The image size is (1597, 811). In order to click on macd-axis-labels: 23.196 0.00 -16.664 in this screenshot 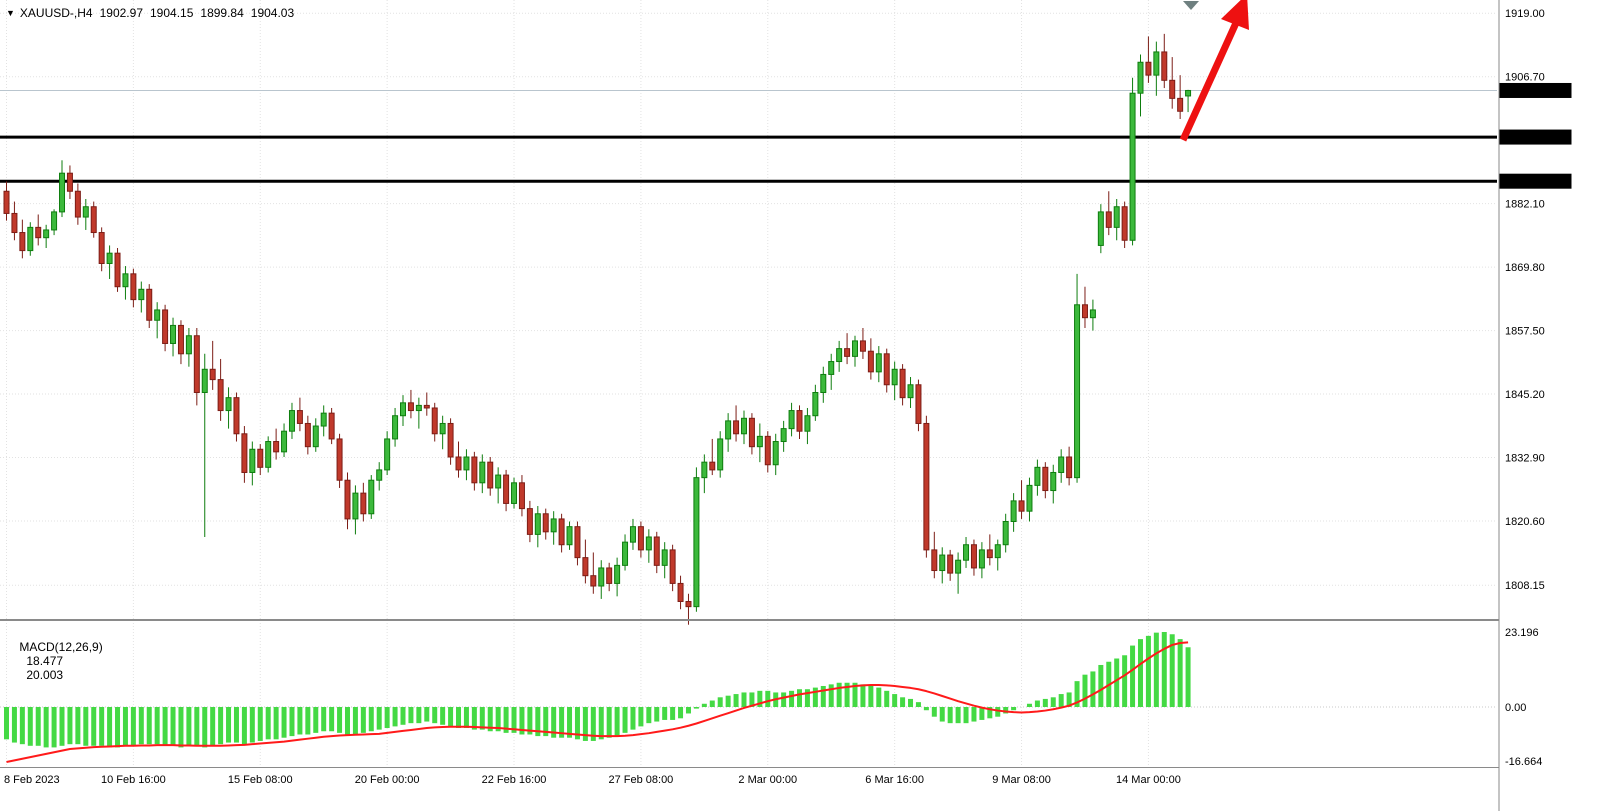, I will do `click(1523, 697)`.